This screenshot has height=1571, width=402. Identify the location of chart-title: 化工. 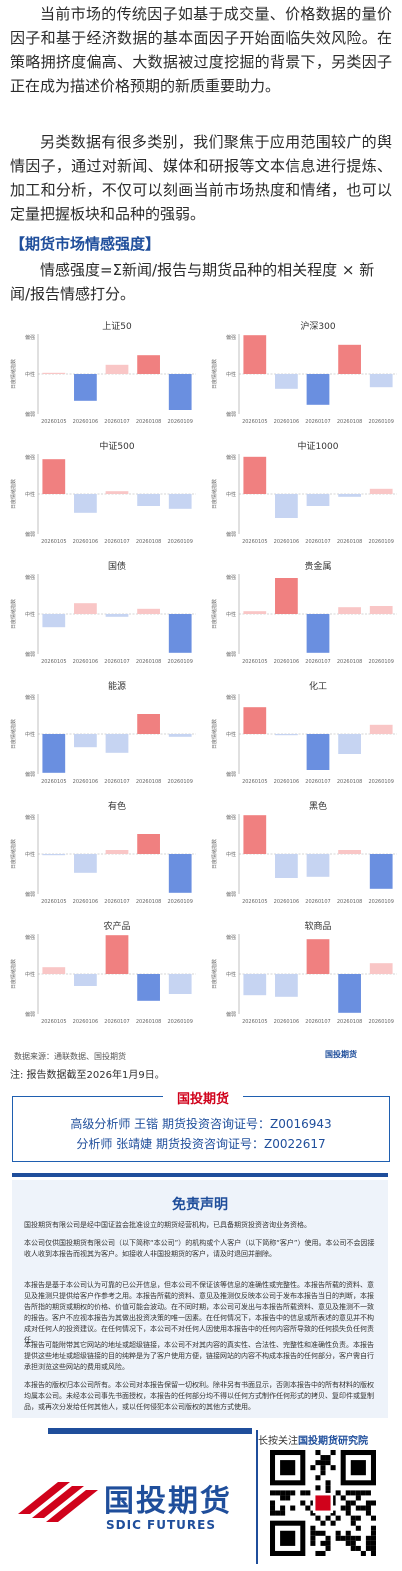
(318, 686).